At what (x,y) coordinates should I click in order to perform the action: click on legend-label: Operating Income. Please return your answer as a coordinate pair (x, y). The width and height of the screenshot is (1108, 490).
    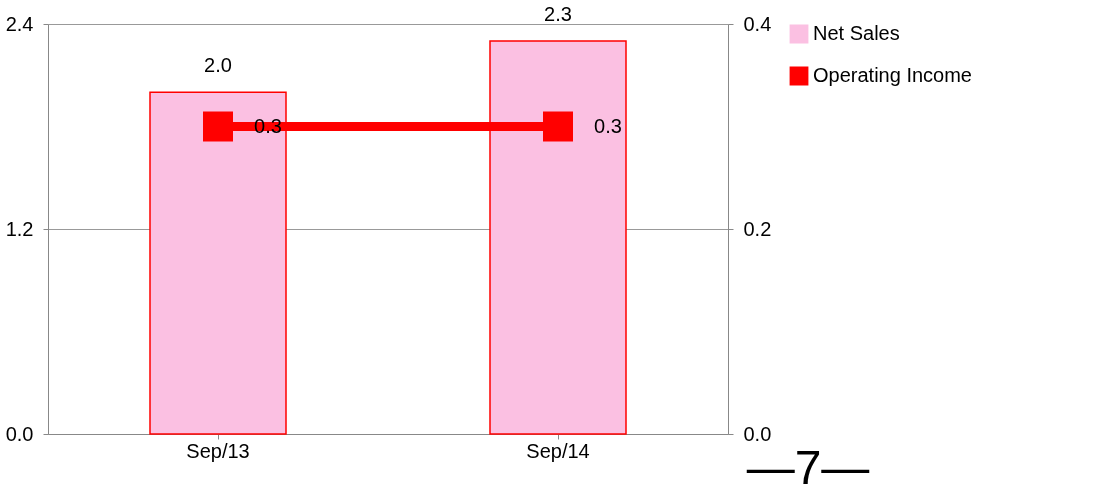
    Looking at the image, I should click on (892, 75).